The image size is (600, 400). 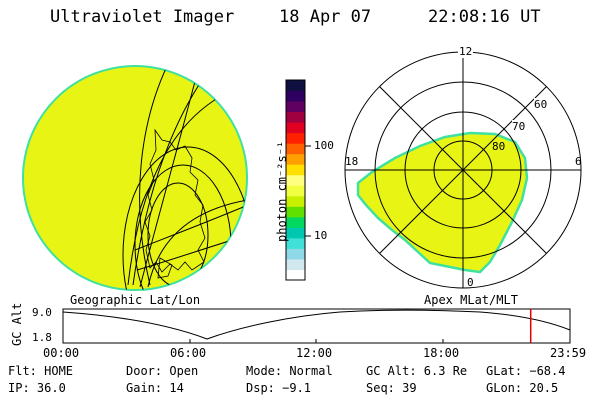 What do you see at coordinates (568, 353) in the screenshot?
I see `altitude-x-tick: 23:59` at bounding box center [568, 353].